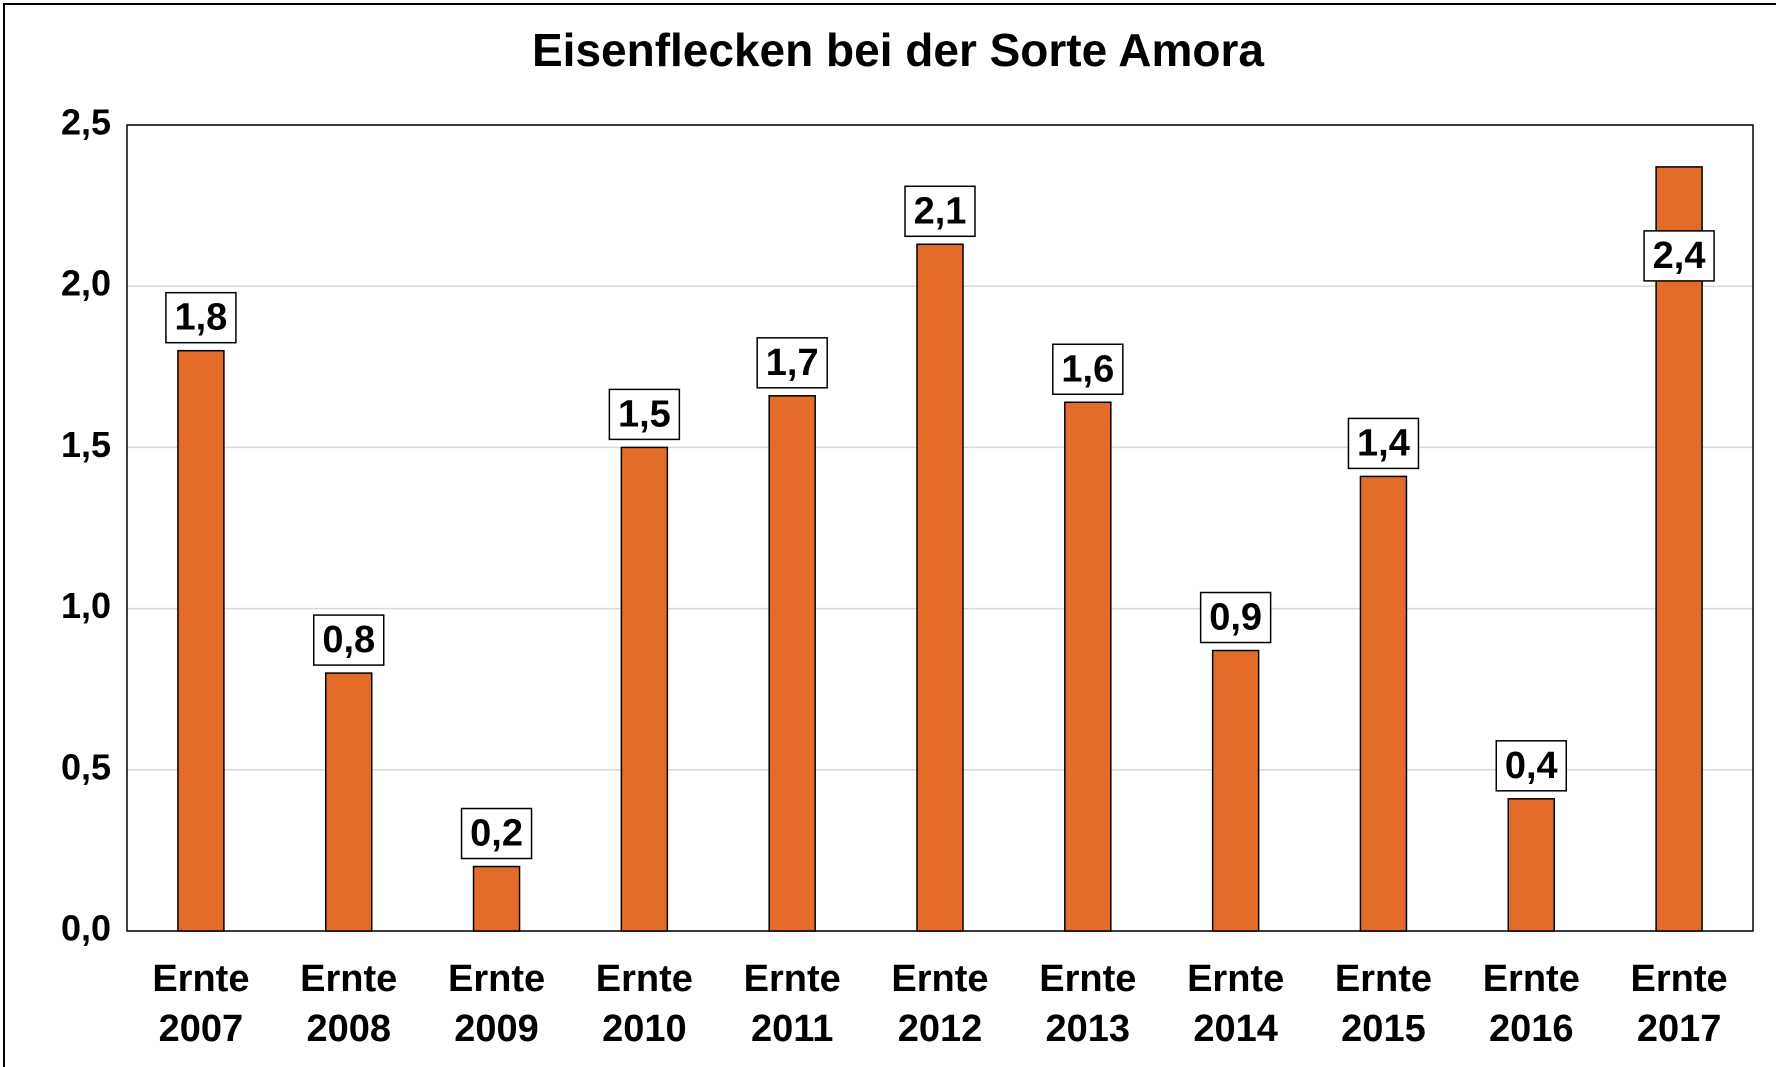  I want to click on value-label: 2,4, so click(1679, 256).